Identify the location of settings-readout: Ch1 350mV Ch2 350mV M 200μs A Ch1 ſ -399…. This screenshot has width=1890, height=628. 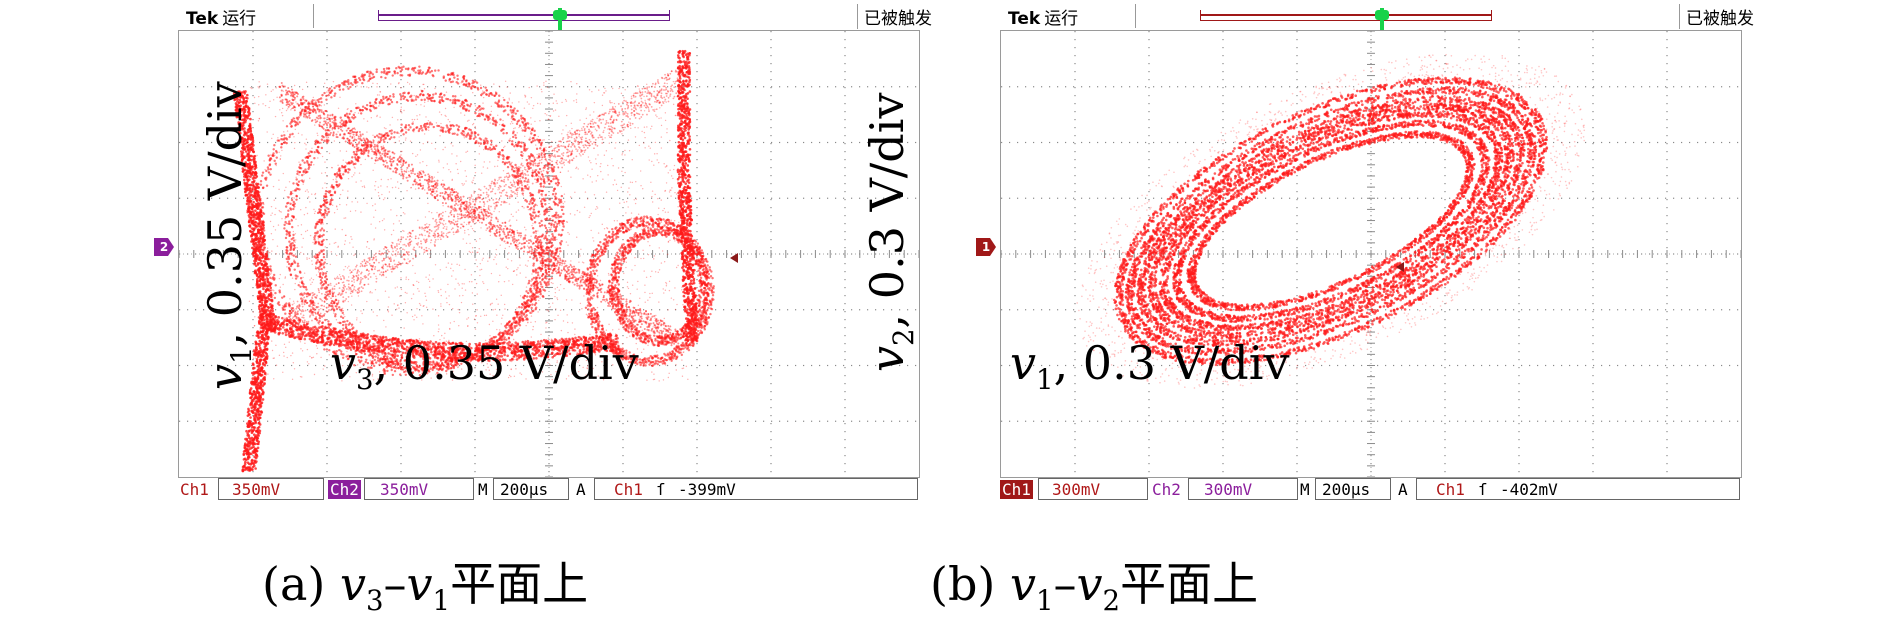
(548, 489).